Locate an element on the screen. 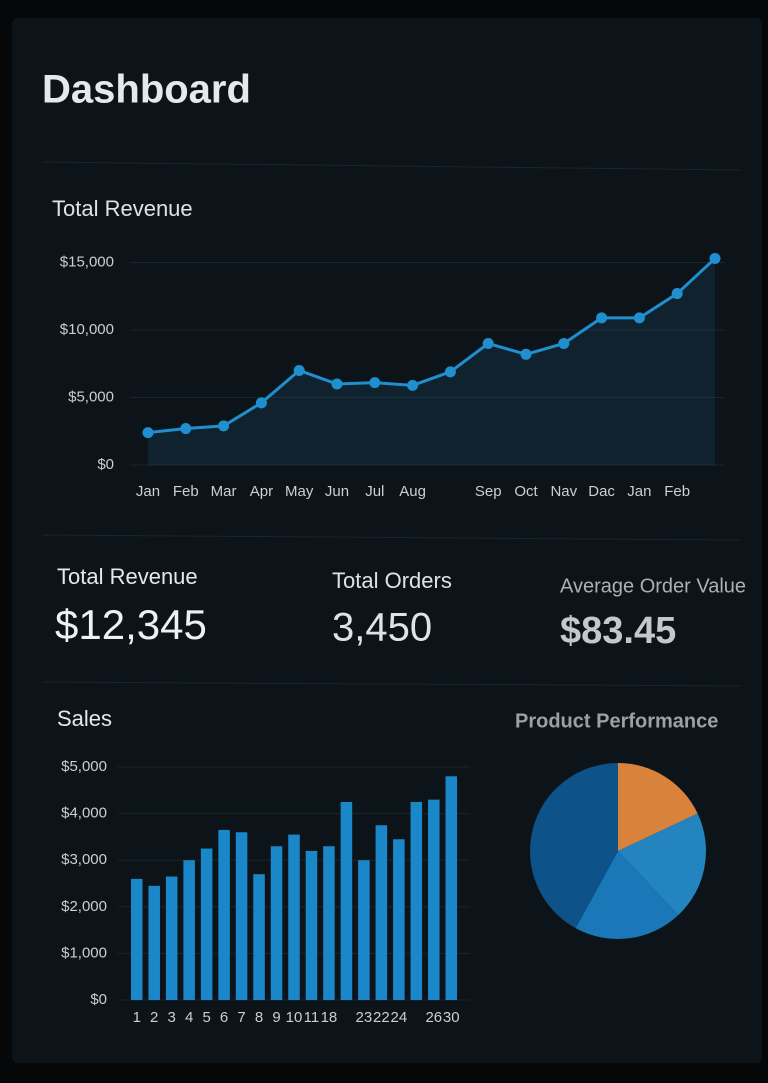  chart-title: Sales is located at coordinates (84, 718).